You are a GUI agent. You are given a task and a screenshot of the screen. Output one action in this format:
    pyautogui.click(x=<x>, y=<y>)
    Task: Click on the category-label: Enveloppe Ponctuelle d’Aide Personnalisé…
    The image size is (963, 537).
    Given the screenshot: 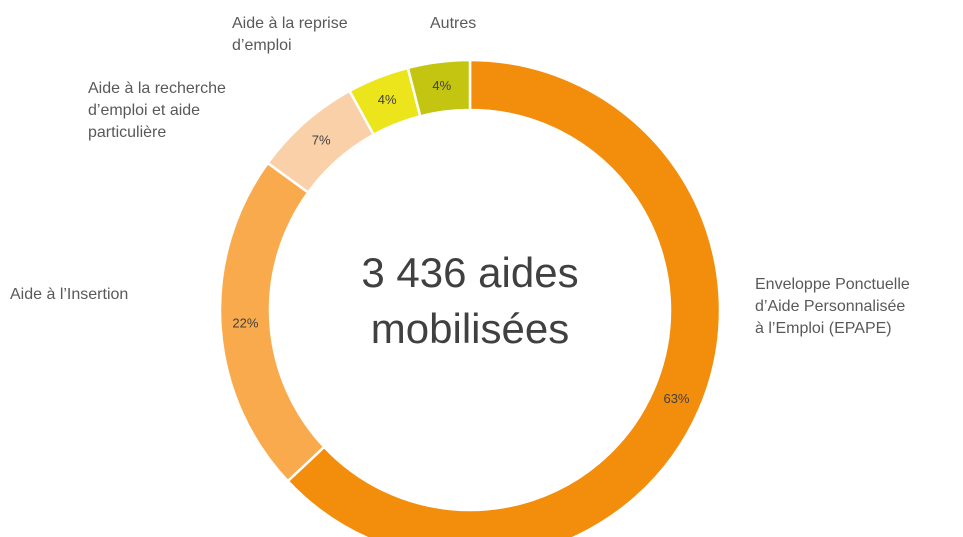 What is the action you would take?
    pyautogui.click(x=832, y=306)
    